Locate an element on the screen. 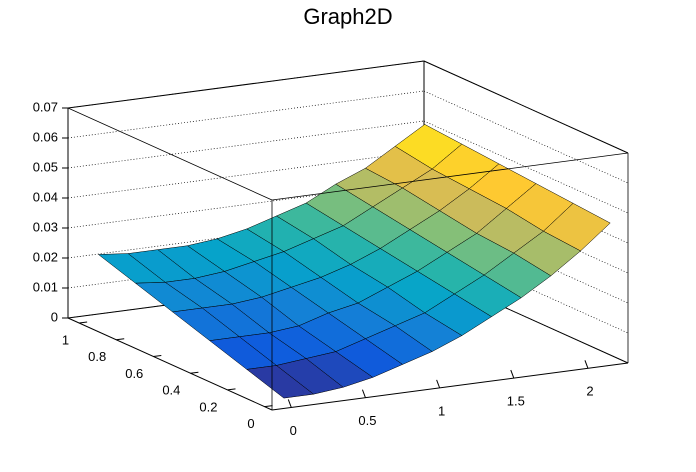  z-tick-label: 0.01 is located at coordinates (45, 286).